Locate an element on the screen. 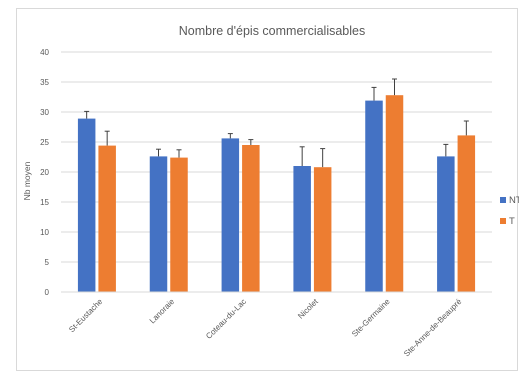 This screenshot has height=379, width=528. y-tick-label: 0 is located at coordinates (47, 292).